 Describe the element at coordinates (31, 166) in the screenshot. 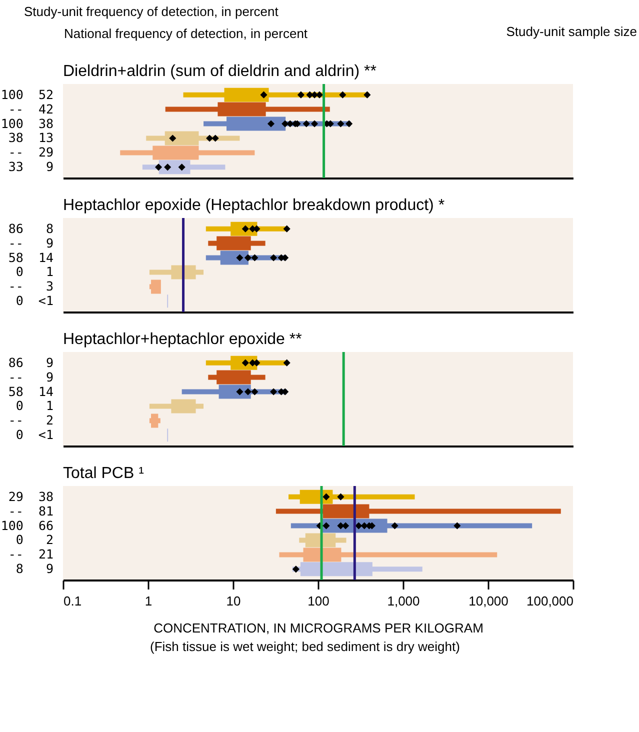

I see `y-tick-label: 33 9` at that location.